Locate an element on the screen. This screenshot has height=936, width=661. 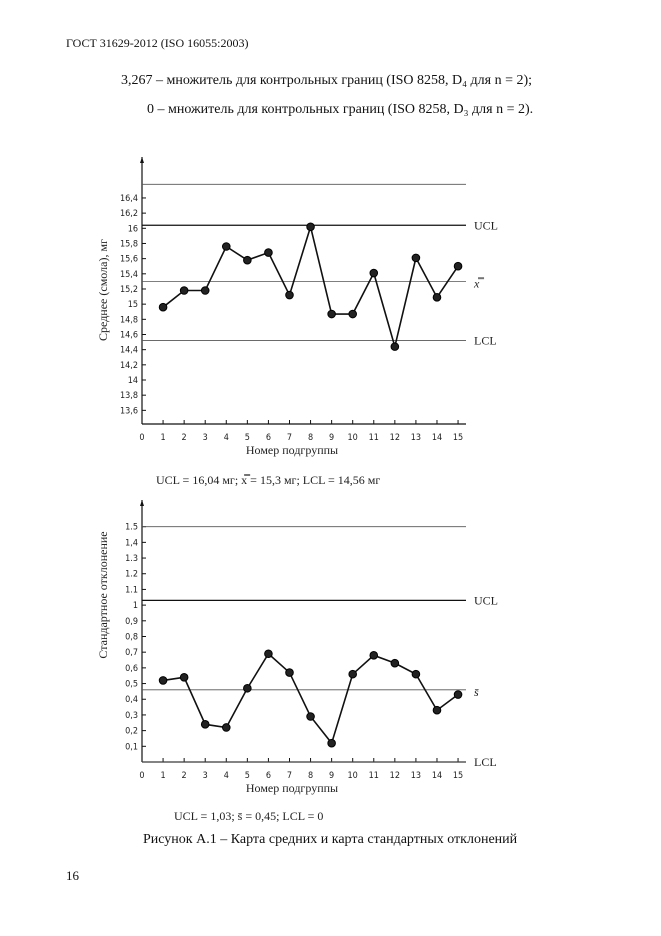
y-tick-label: 15,8 is located at coordinates (129, 244).